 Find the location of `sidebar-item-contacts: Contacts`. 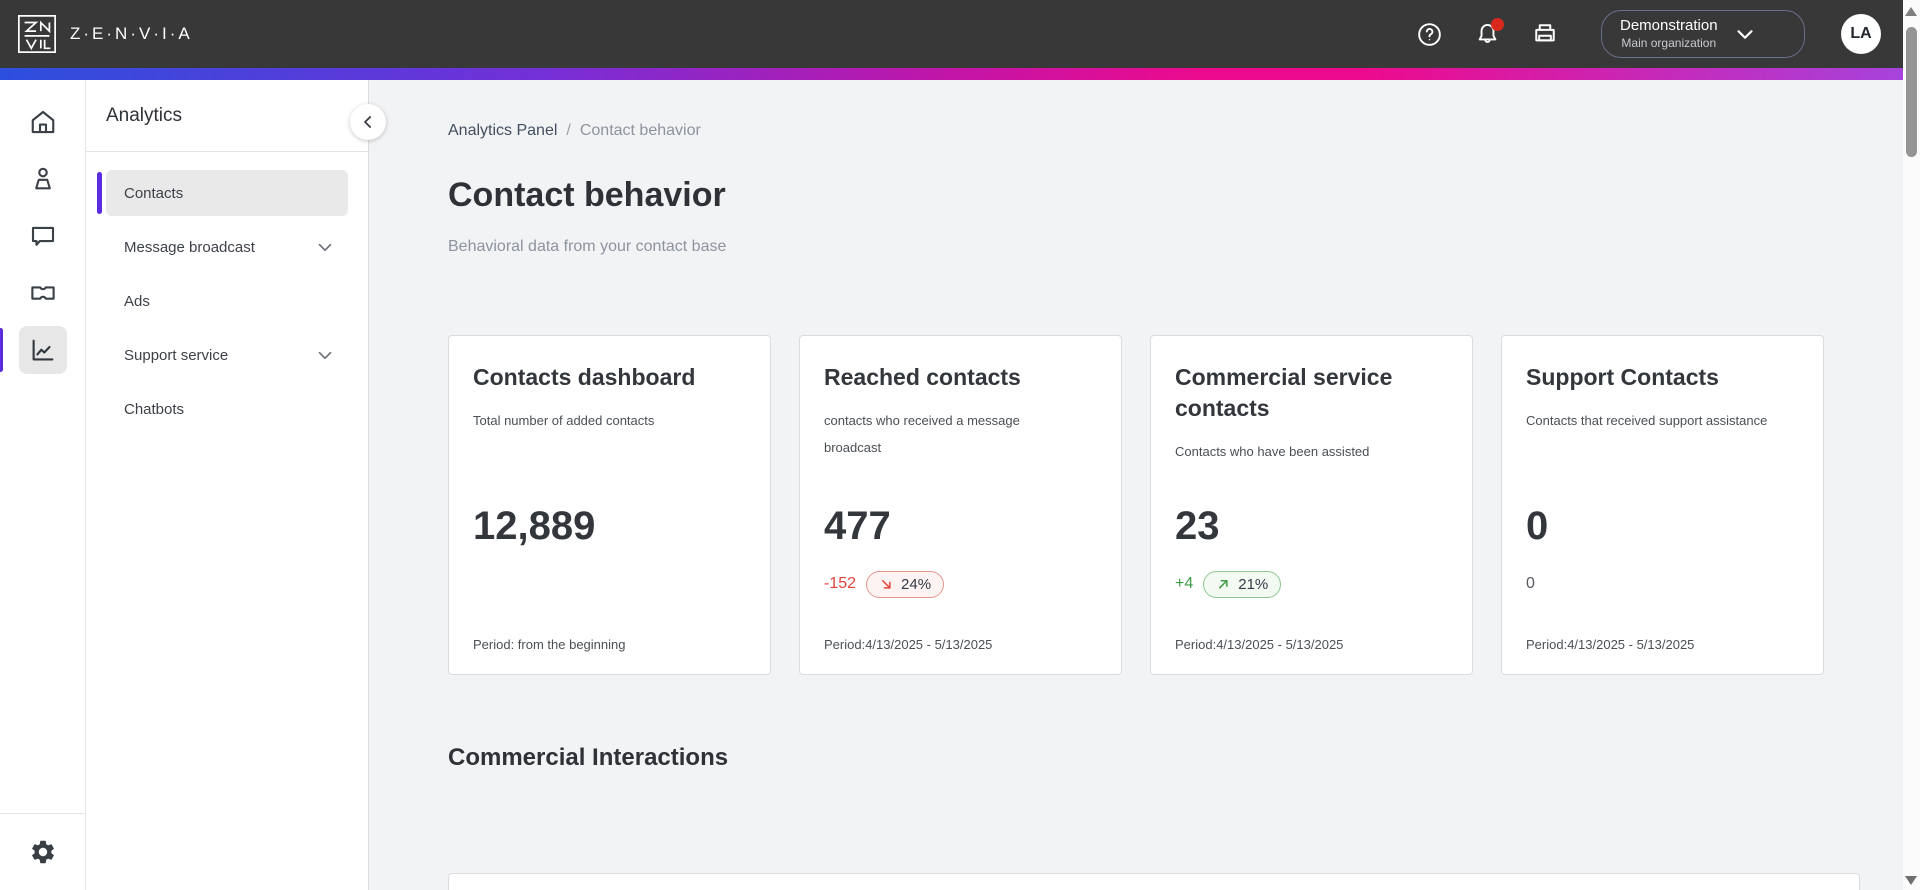

sidebar-item-contacts: Contacts is located at coordinates (222, 193).